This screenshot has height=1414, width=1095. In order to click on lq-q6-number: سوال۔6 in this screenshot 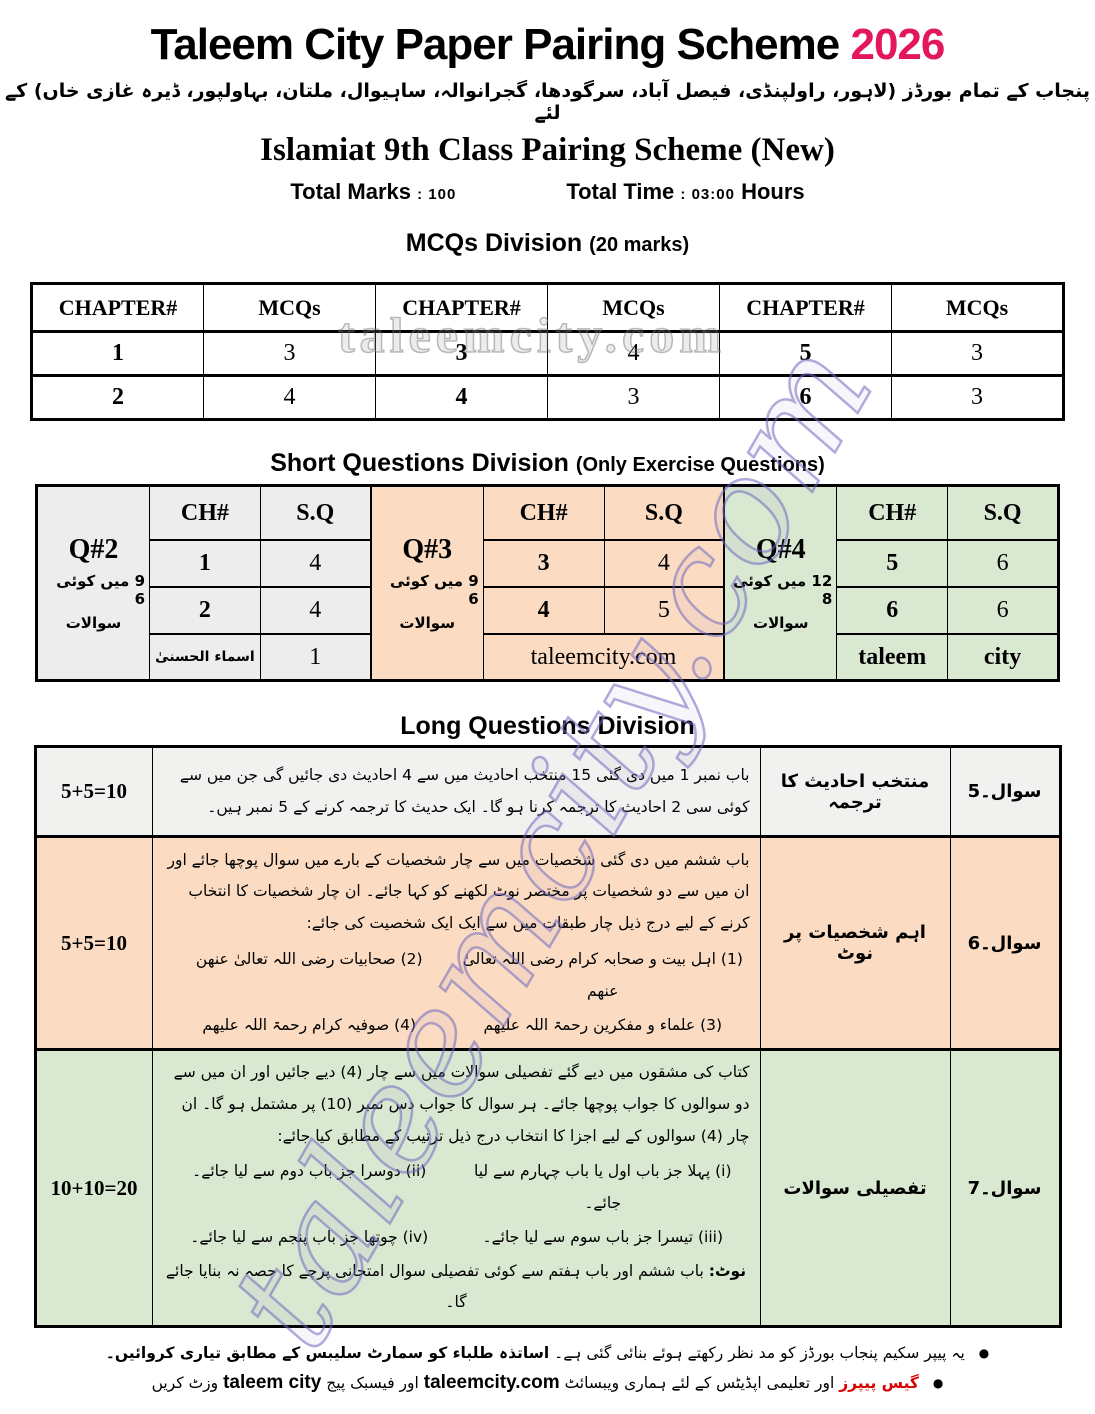, I will do `click(1005, 943)`.